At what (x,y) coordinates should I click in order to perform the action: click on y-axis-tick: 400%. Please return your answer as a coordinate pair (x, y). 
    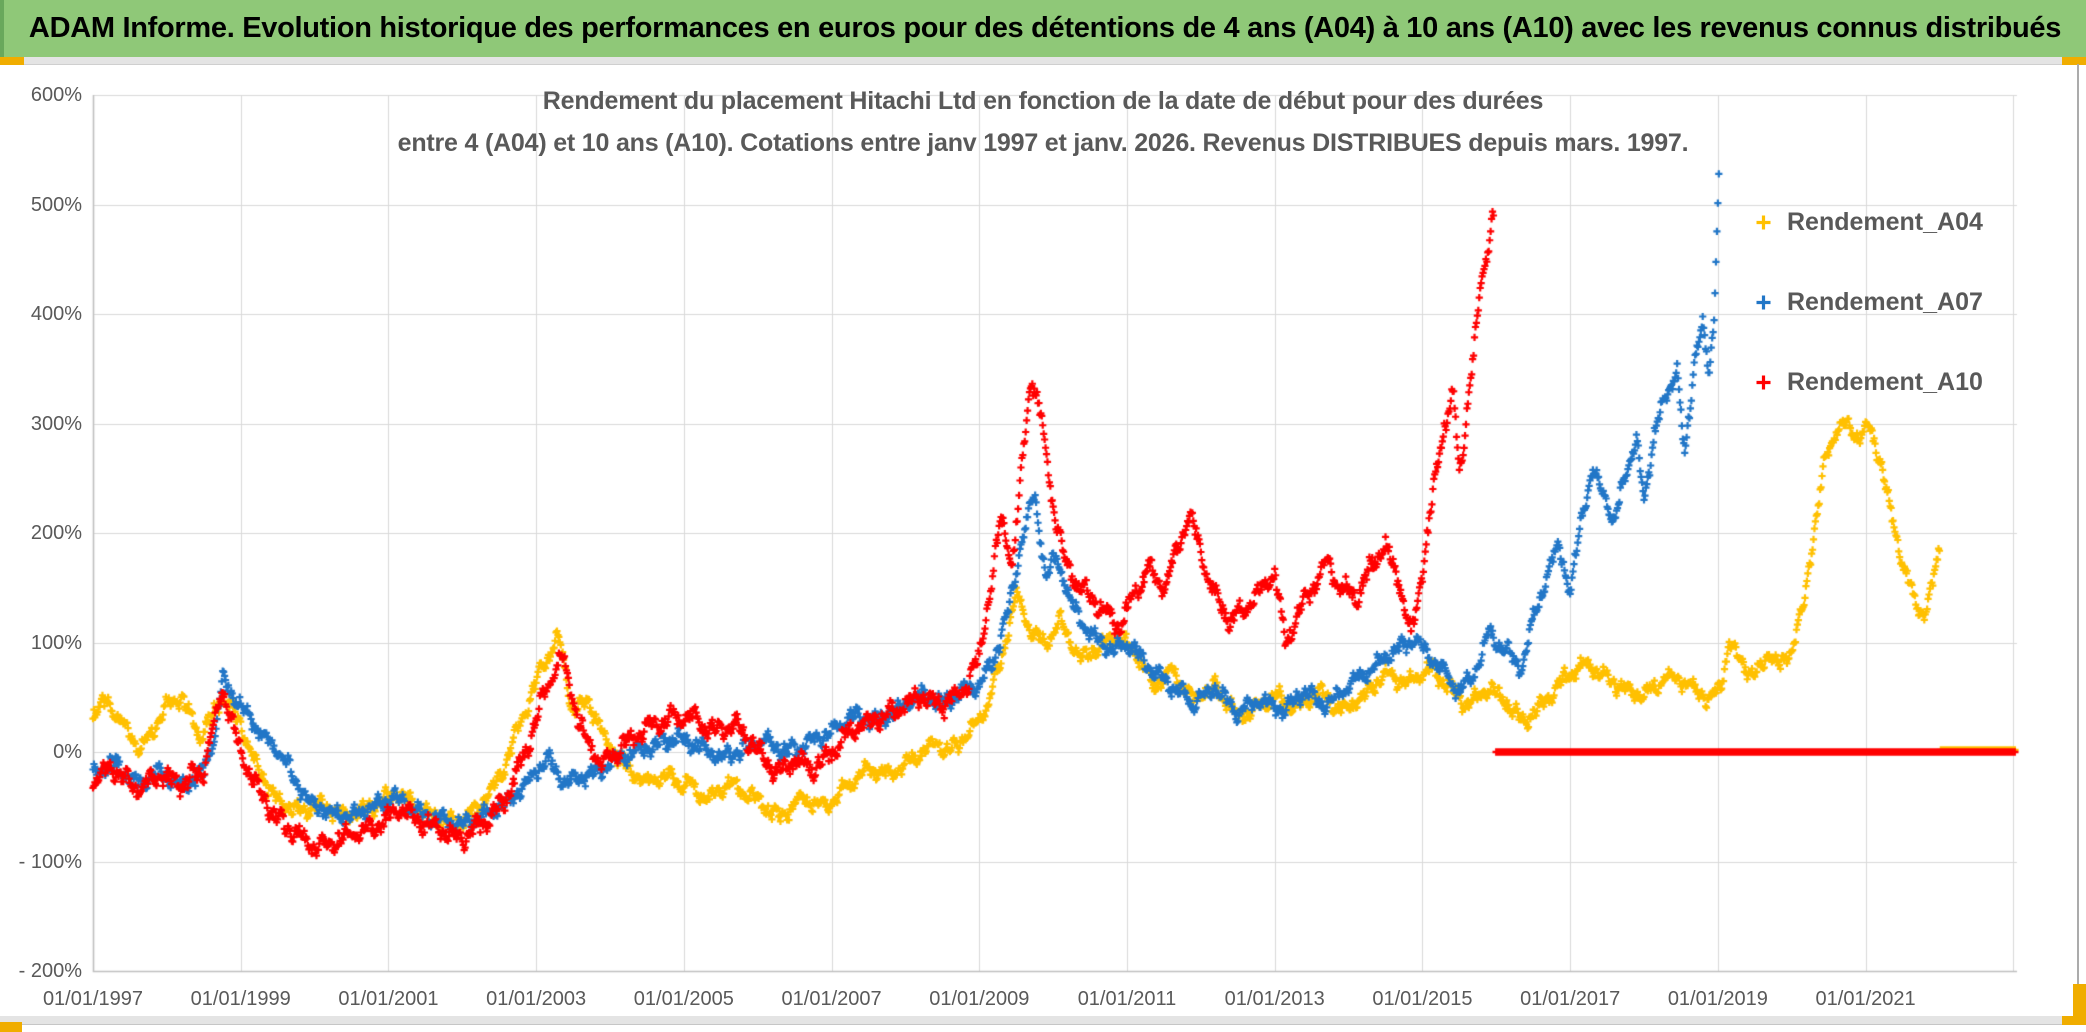
    Looking at the image, I should click on (56, 314).